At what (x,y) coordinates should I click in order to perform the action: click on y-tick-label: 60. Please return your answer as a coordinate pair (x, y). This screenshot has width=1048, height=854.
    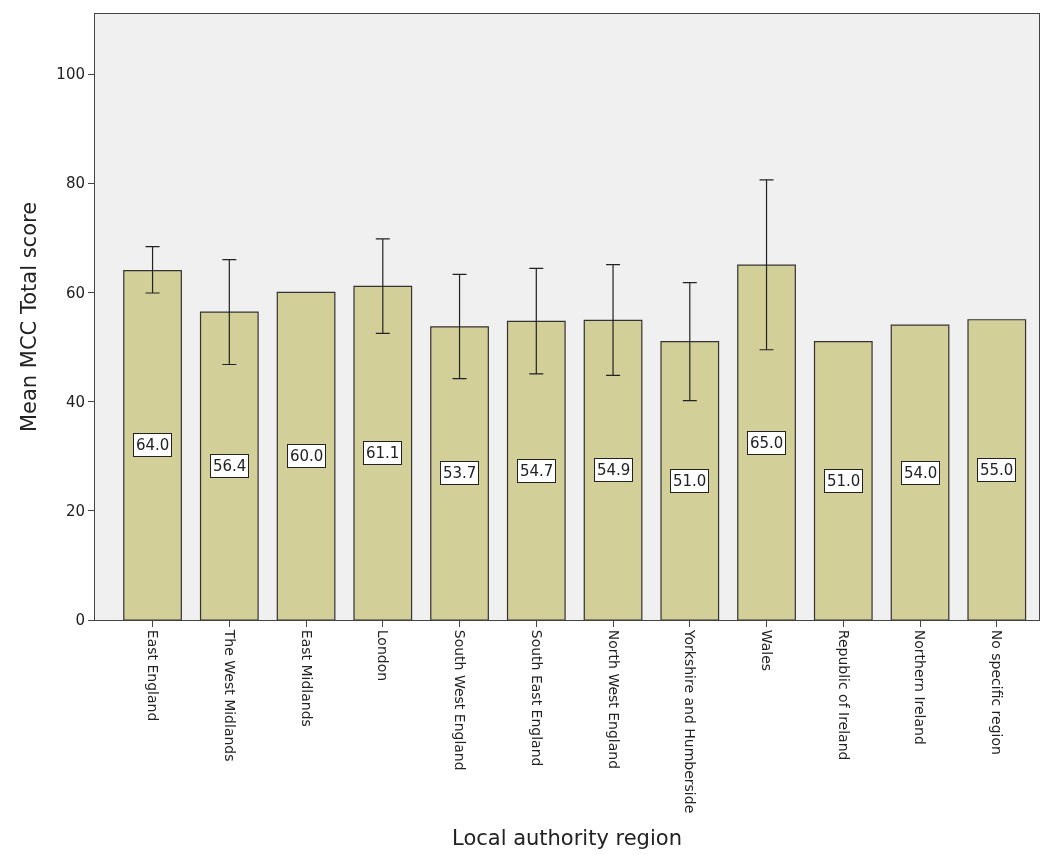
    Looking at the image, I should click on (75, 292).